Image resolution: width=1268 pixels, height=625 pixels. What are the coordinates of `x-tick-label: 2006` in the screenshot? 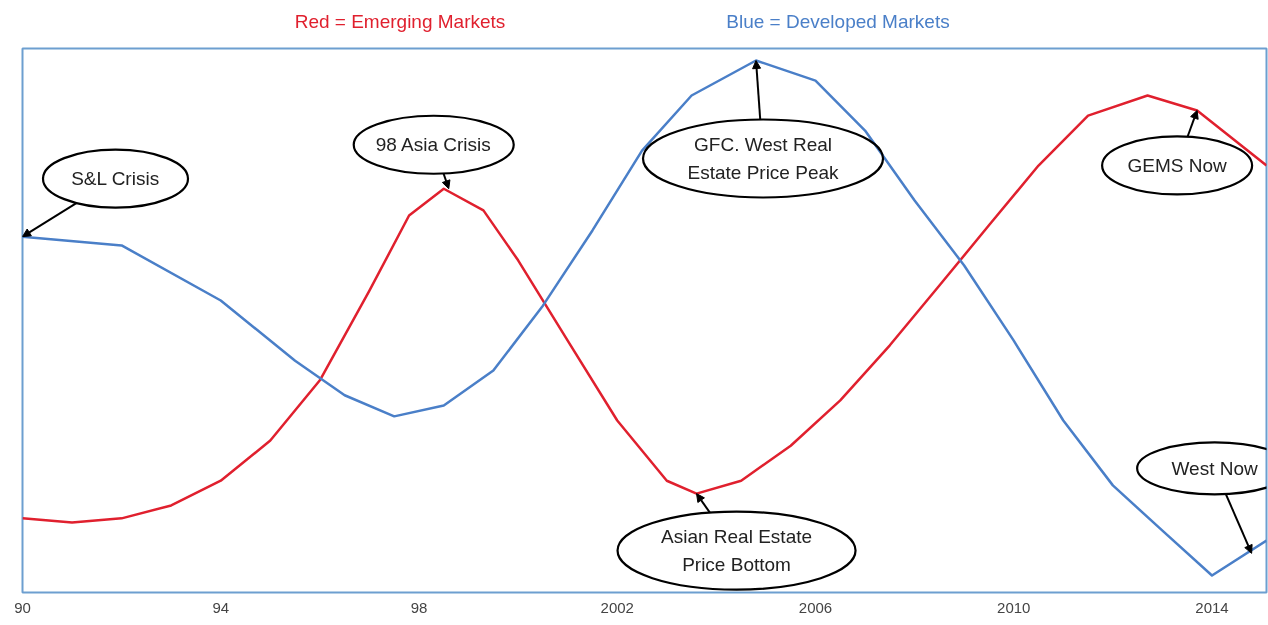 It's located at (815, 607).